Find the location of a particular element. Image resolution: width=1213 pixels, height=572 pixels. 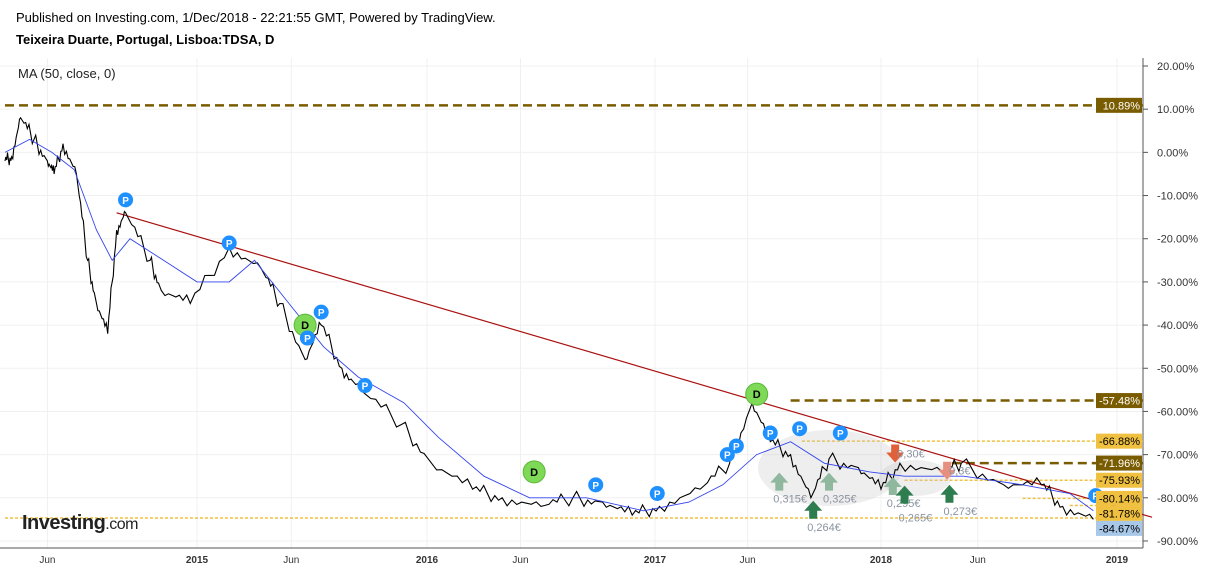

y-tick-label: -40.00% is located at coordinates (1177, 326).